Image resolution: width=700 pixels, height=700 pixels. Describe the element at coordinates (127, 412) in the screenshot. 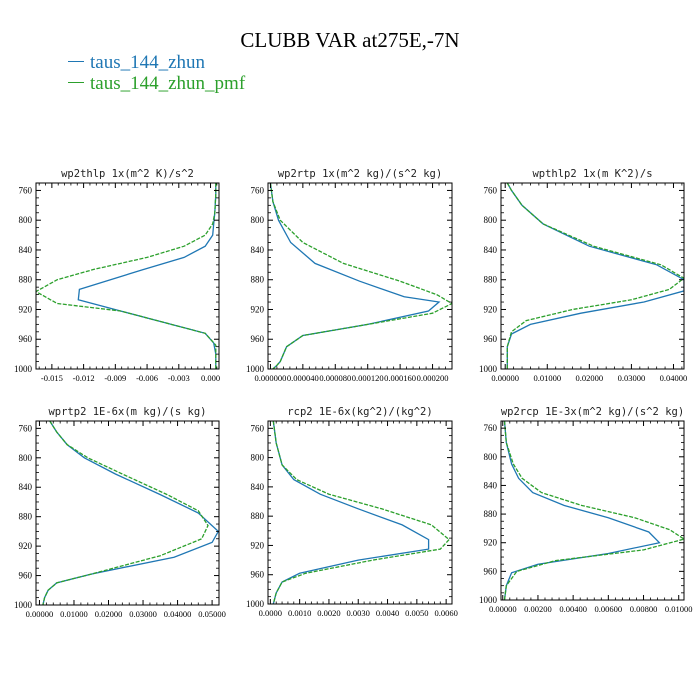

I see `panel-title-4: wprtp2 1E-6x(m kg)/(s kg)` at that location.